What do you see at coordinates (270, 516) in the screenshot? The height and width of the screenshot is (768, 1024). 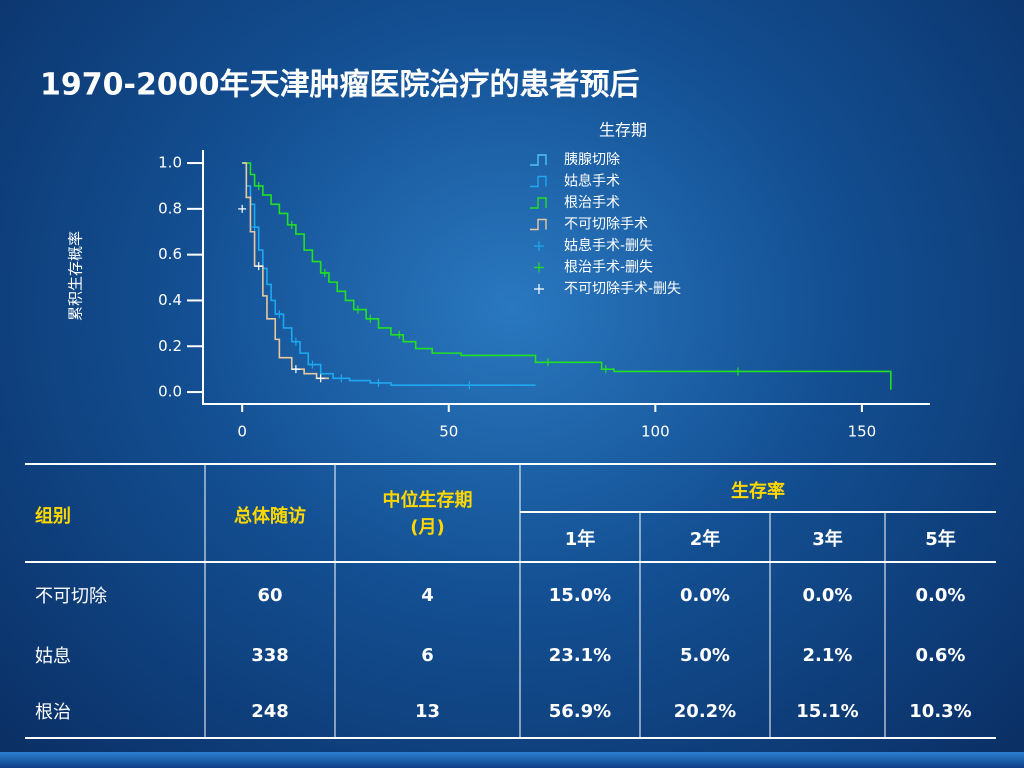 I see `header-cell: 总体随访` at bounding box center [270, 516].